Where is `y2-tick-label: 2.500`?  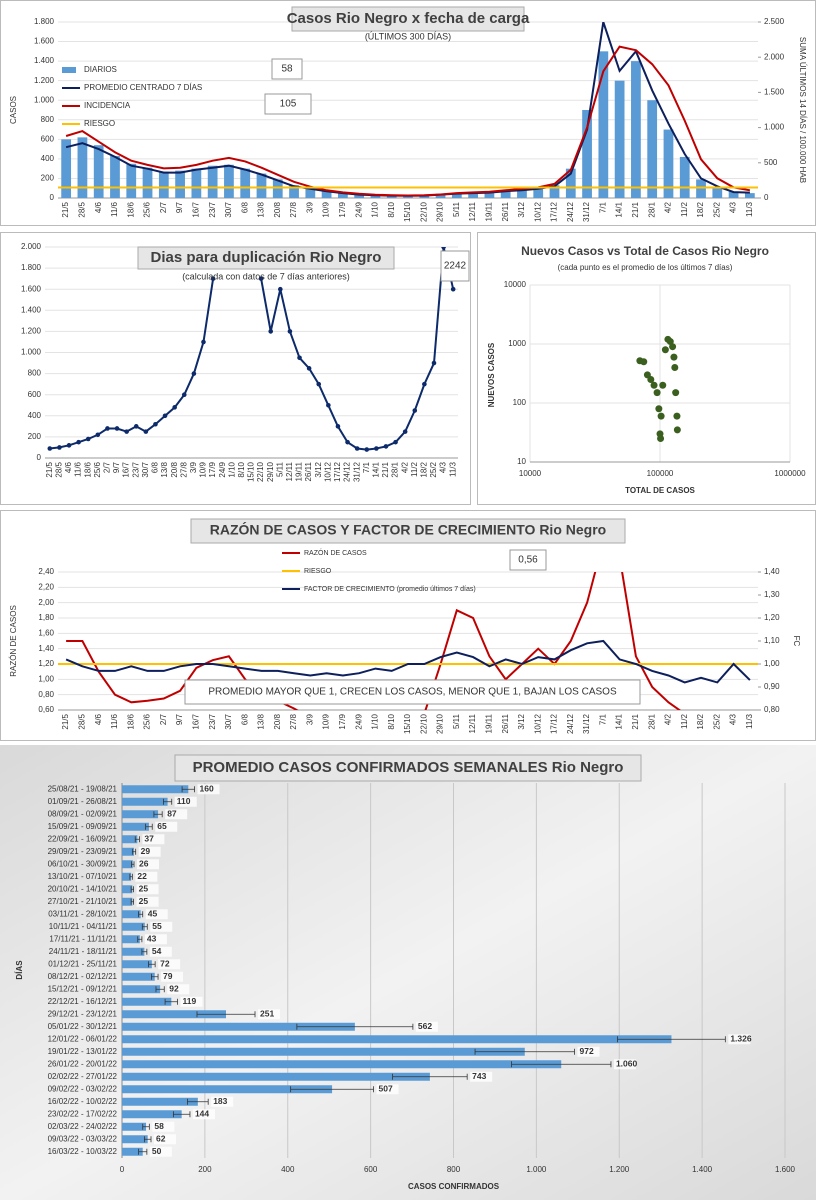
y2-tick-label: 2.500 is located at coordinates (774, 21).